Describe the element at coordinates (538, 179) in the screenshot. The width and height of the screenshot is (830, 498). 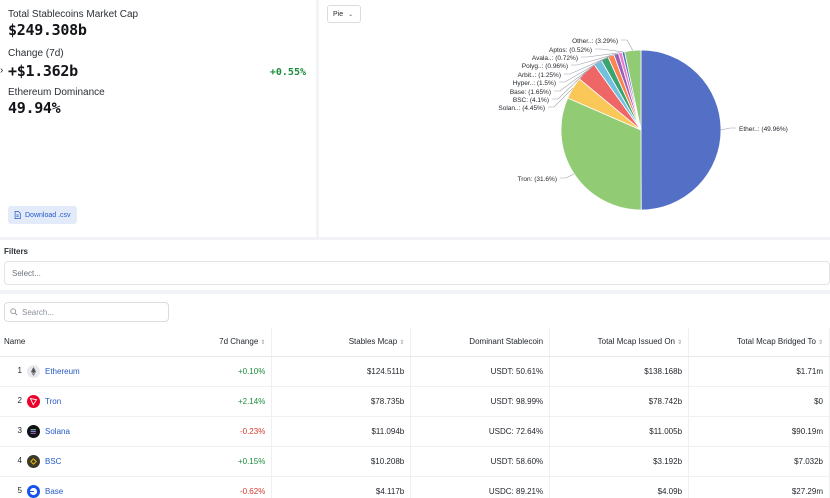
I see `pie-label-tron: Tron: (31.6%)` at that location.